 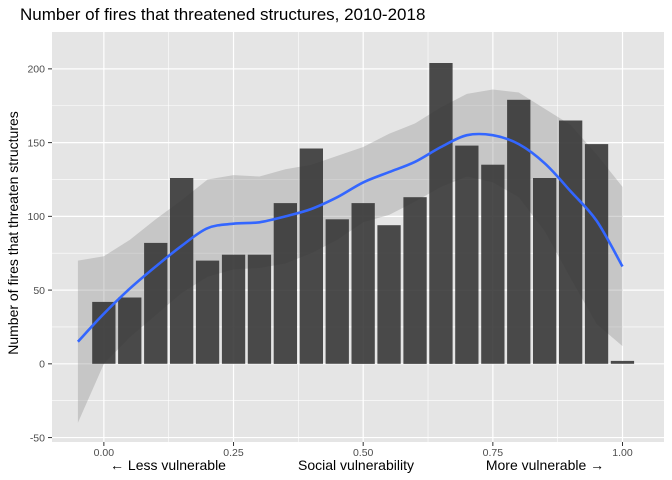 I want to click on y-tick-label: 50, so click(x=39, y=291).